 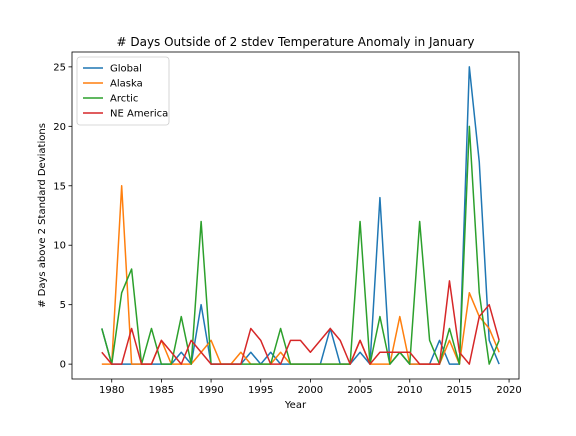 I want to click on x-axis: 1980 1985 1990 1995 2000 2005 2010 2015 2020, so click(x=310, y=387).